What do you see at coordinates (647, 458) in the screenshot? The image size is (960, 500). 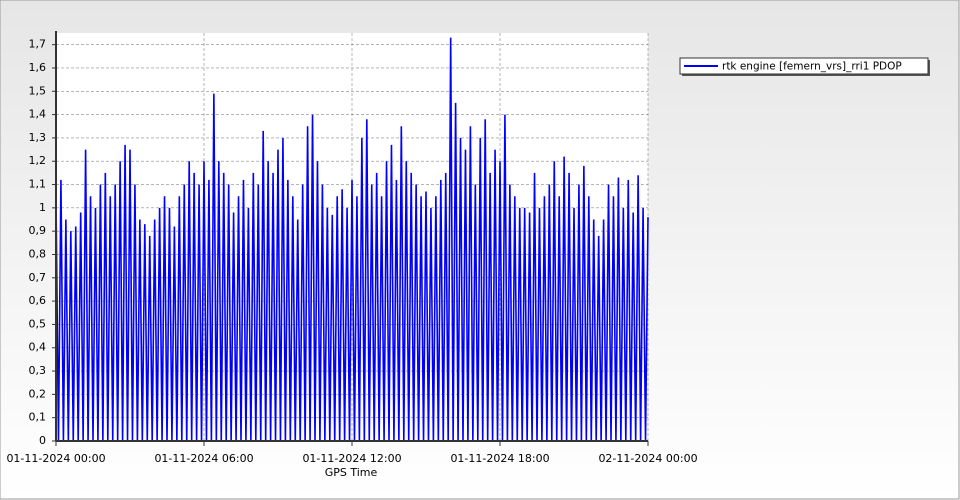 I see `x-tick-label: 02-11-2024 00:00` at bounding box center [647, 458].